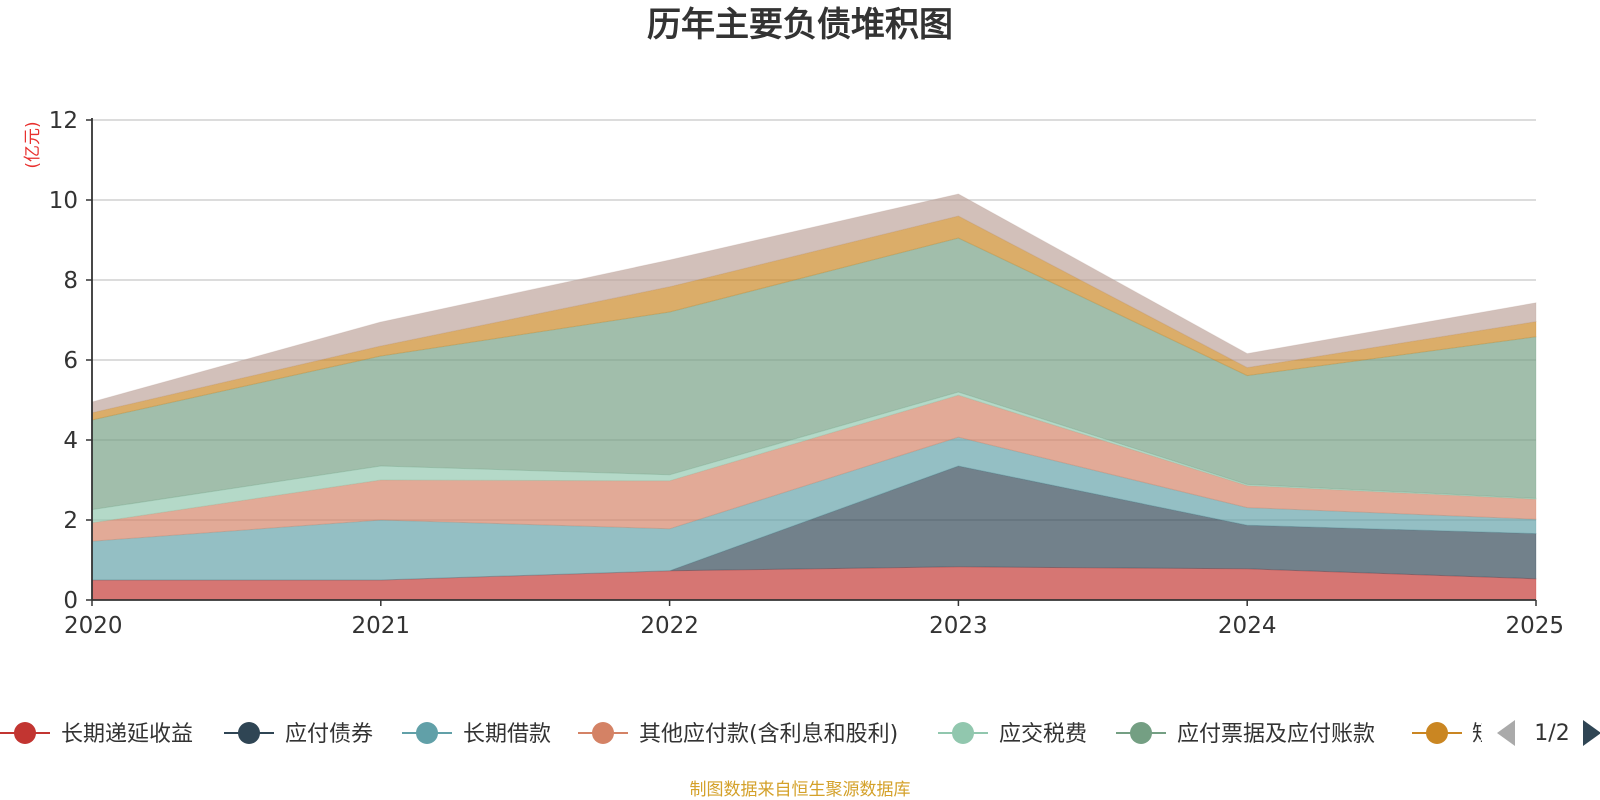  What do you see at coordinates (958, 626) in the screenshot?
I see `x-tick-label: 2023` at bounding box center [958, 626].